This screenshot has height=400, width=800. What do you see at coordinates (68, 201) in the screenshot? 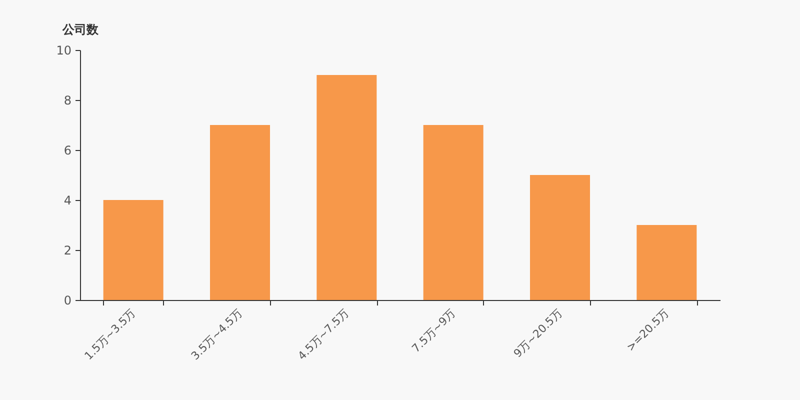
I see `y-tick-label: 4` at bounding box center [68, 201].